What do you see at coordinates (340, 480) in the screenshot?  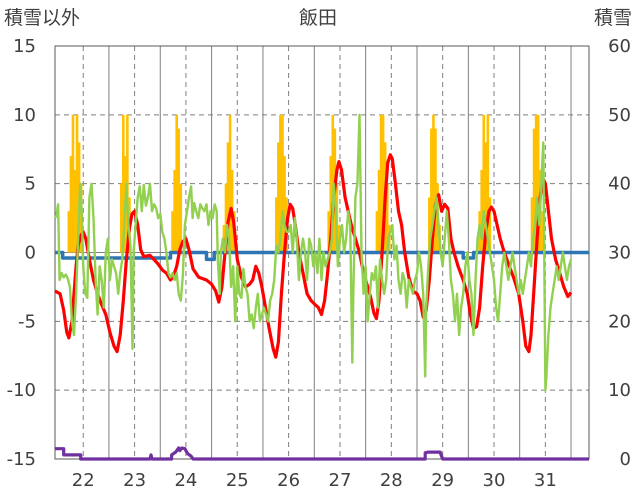 I see `x-tick-label: 27` at bounding box center [340, 480].